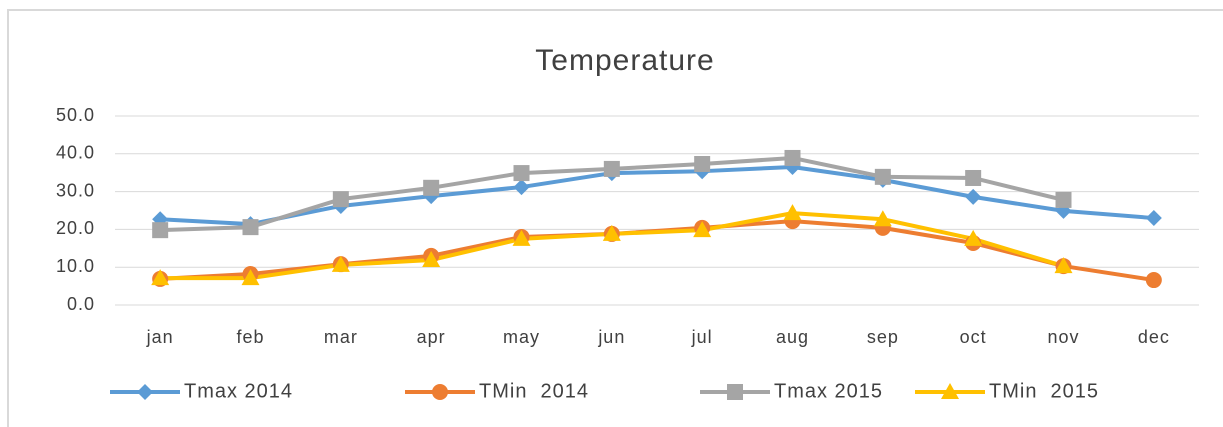 This screenshot has width=1223, height=427. Describe the element at coordinates (792, 337) in the screenshot. I see `x-tick-label: aug` at that location.